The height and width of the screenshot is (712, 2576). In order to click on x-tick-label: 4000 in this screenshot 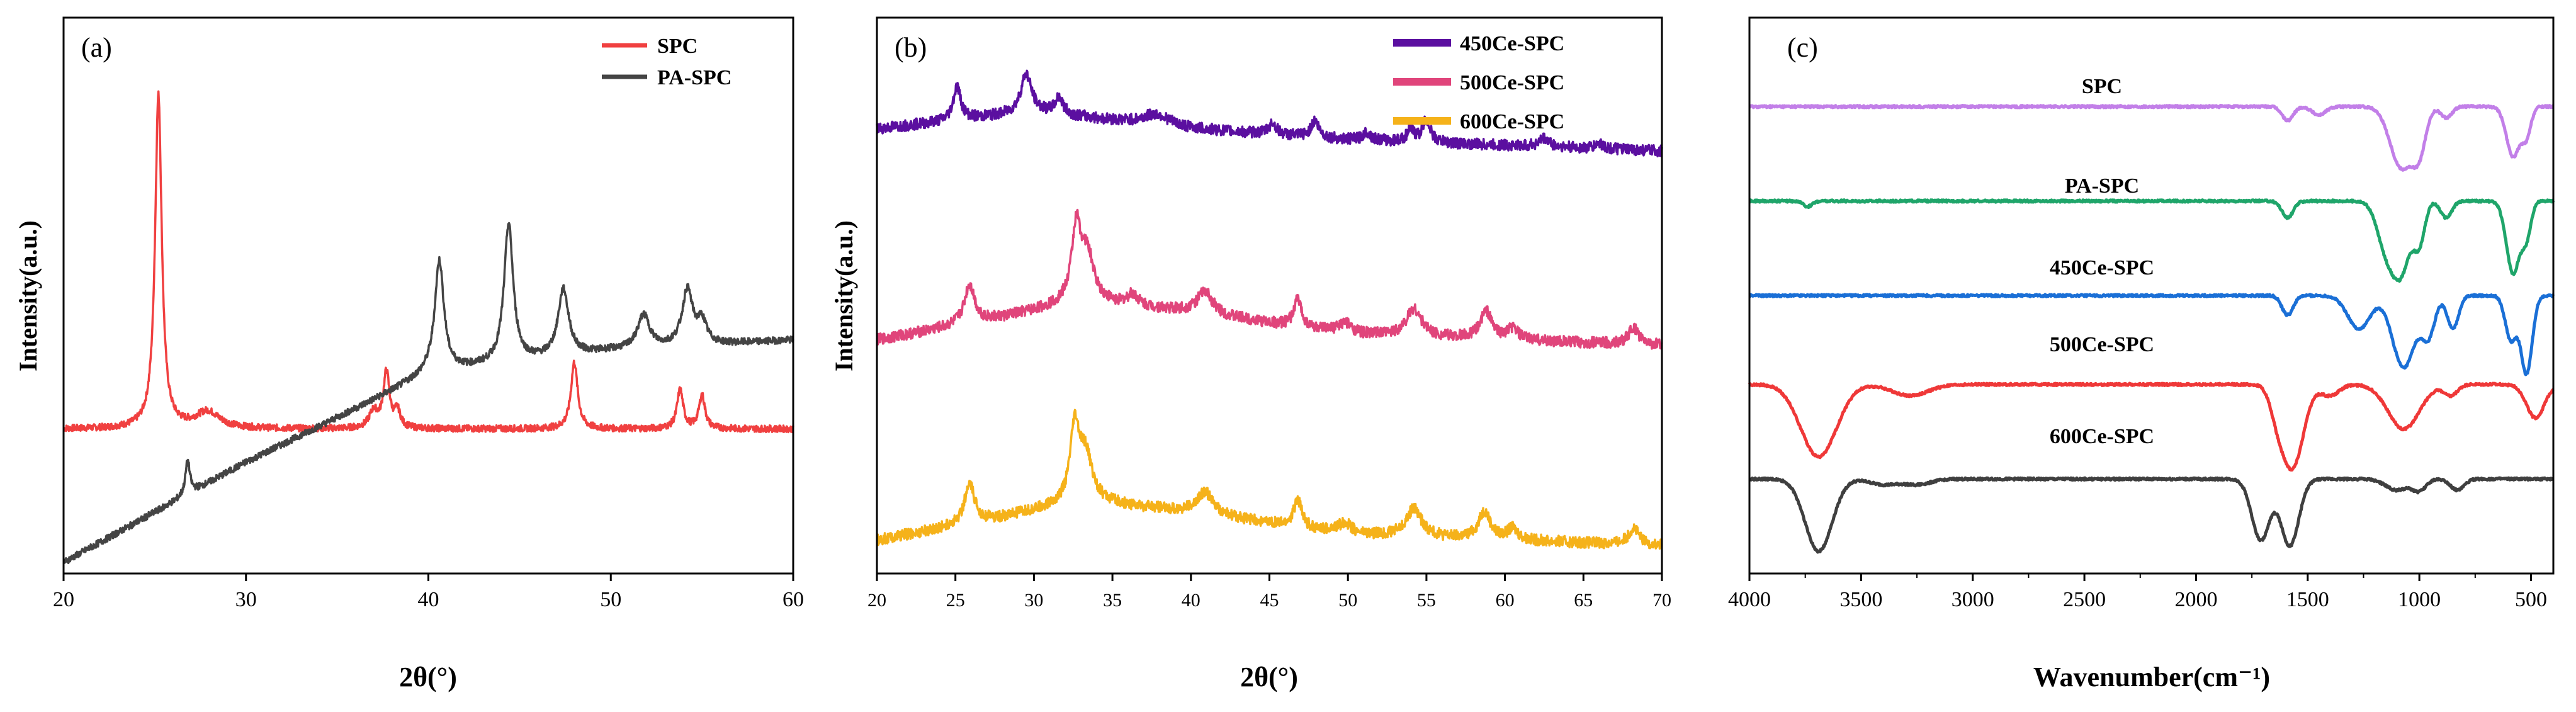, I will do `click(1749, 599)`.